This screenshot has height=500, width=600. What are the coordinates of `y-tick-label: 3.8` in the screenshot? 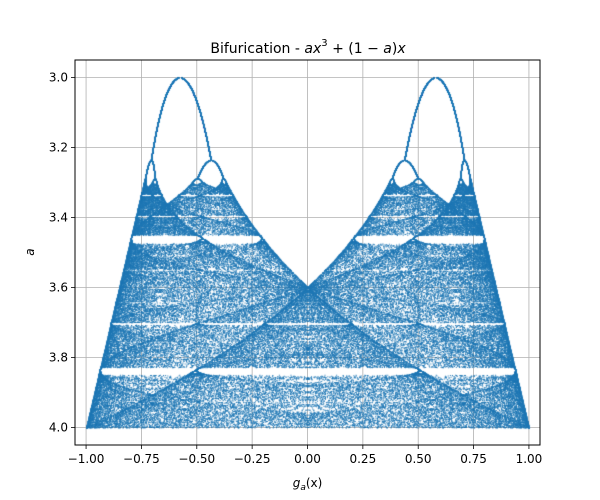 It's located at (58, 358).